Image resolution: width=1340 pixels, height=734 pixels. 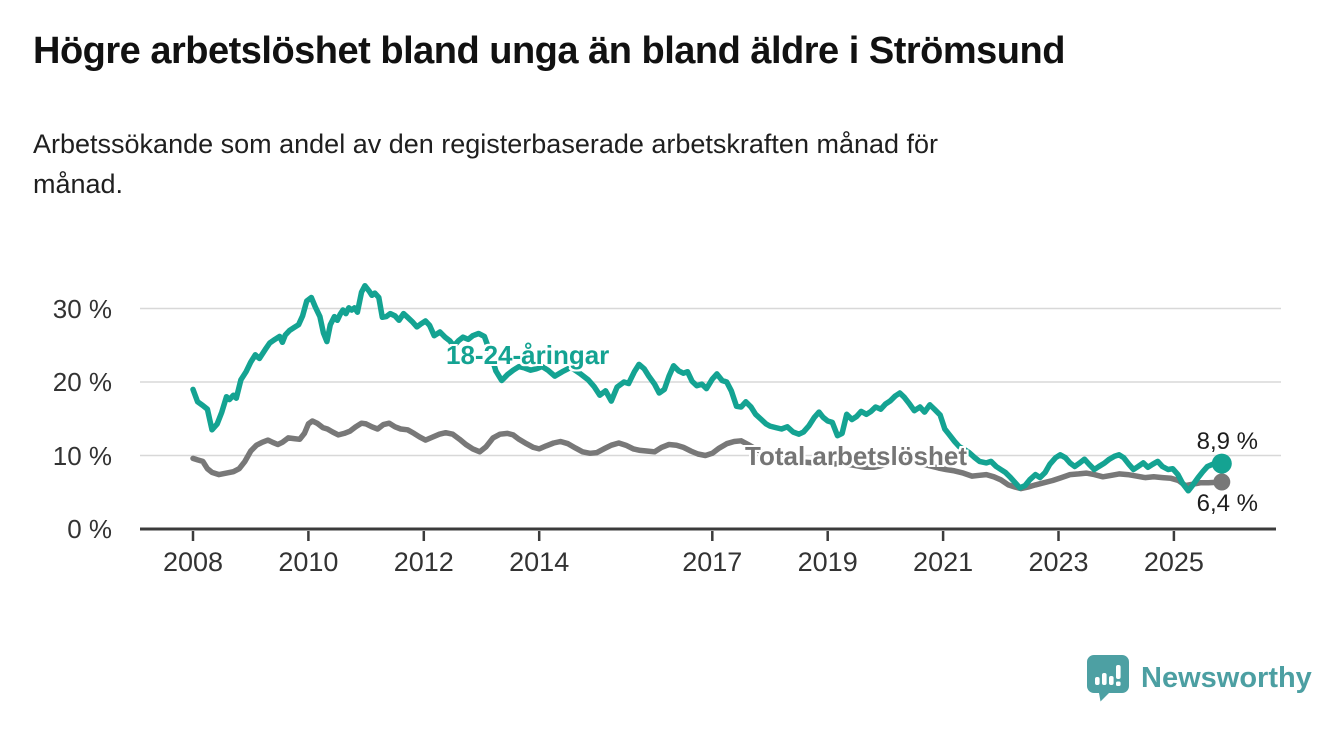 I want to click on end-dot-young, so click(x=1221, y=463).